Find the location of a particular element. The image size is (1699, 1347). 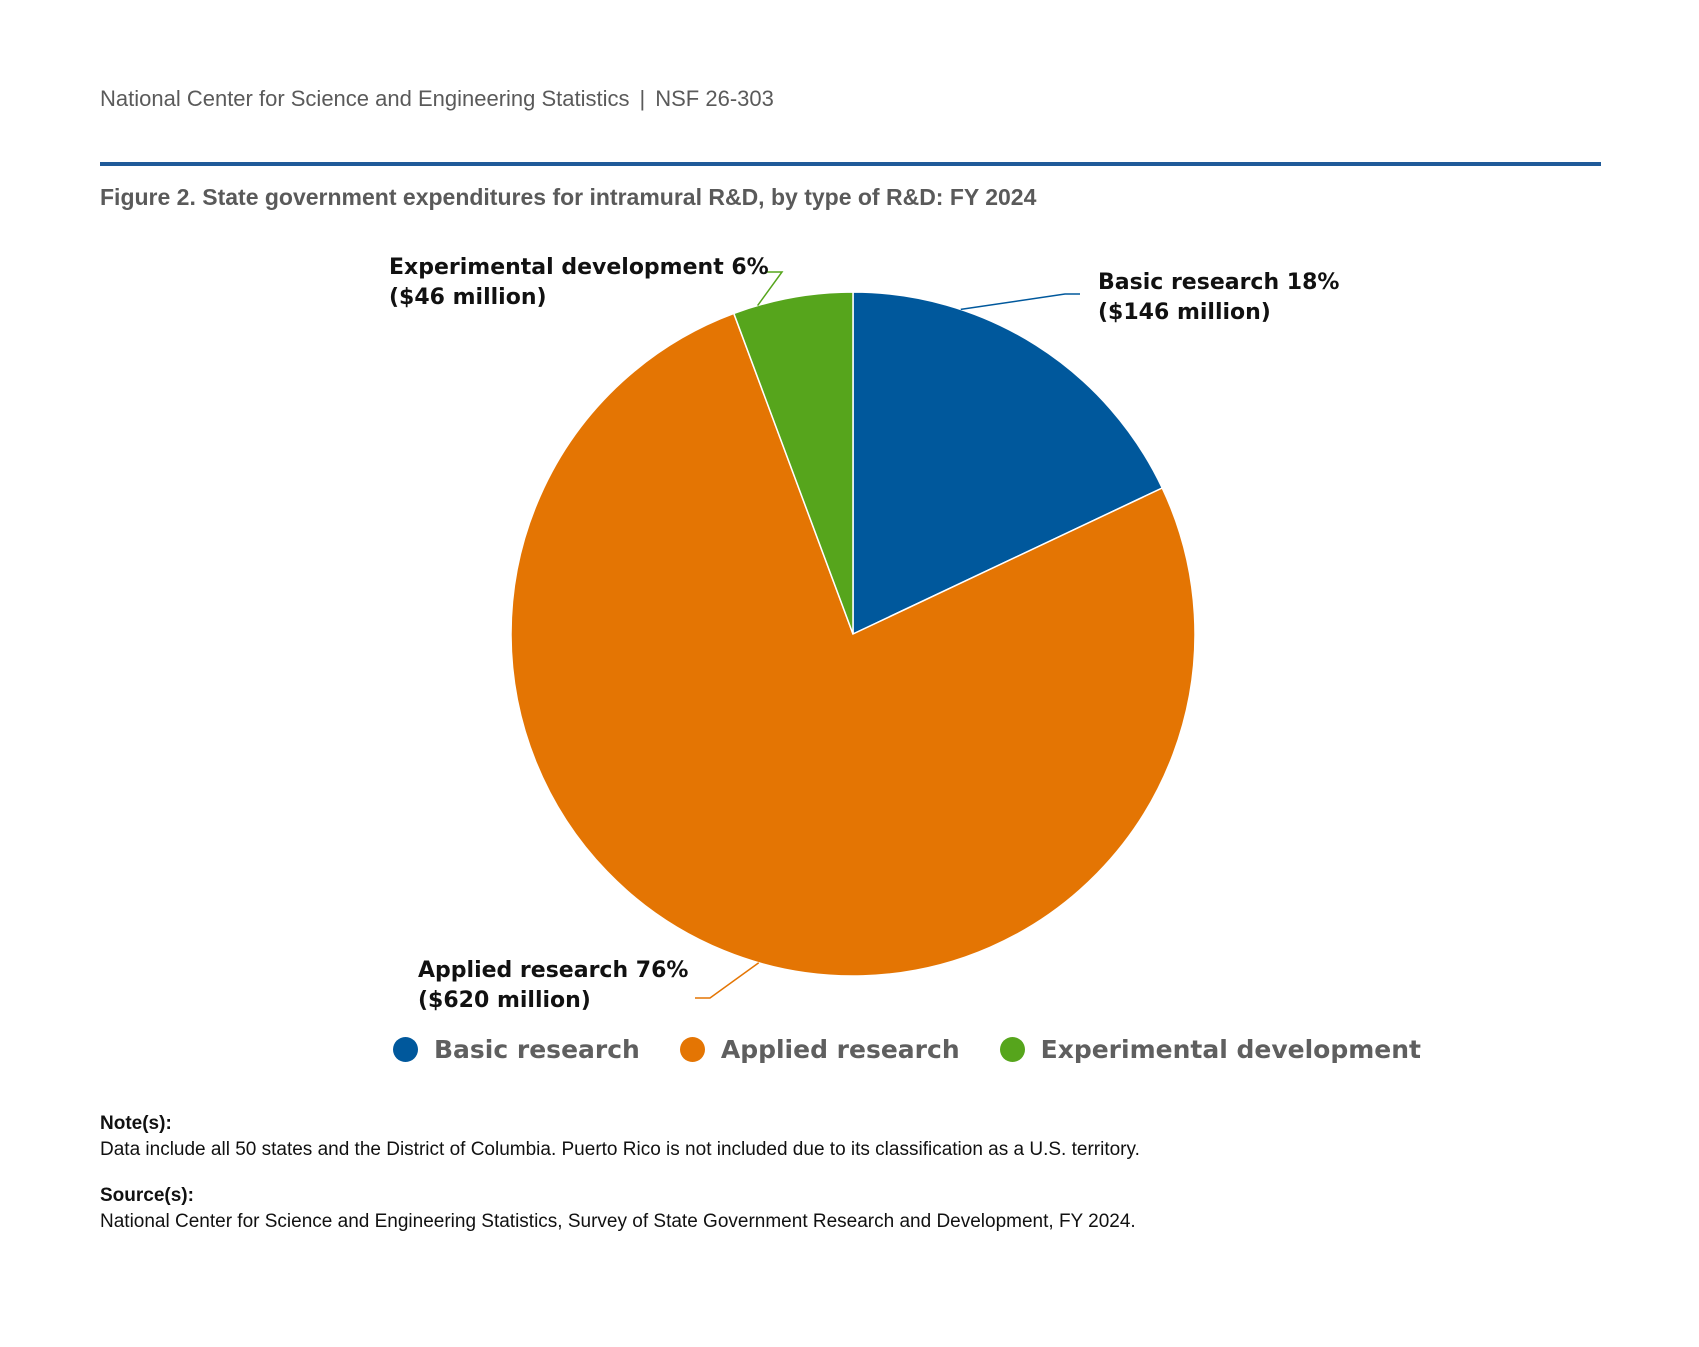

slice-label-experimental-development: Experimental development 6% is located at coordinates (579, 267).